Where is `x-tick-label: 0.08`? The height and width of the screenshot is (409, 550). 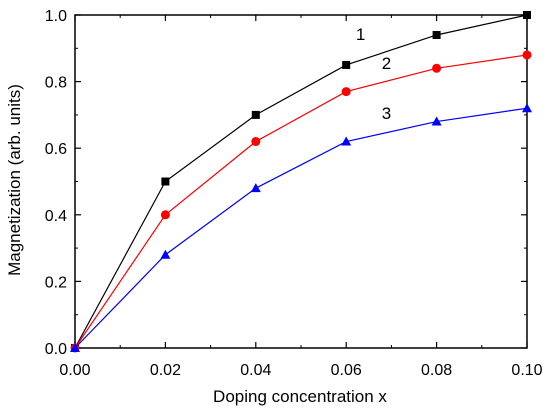
x-tick-label: 0.08 is located at coordinates (436, 370).